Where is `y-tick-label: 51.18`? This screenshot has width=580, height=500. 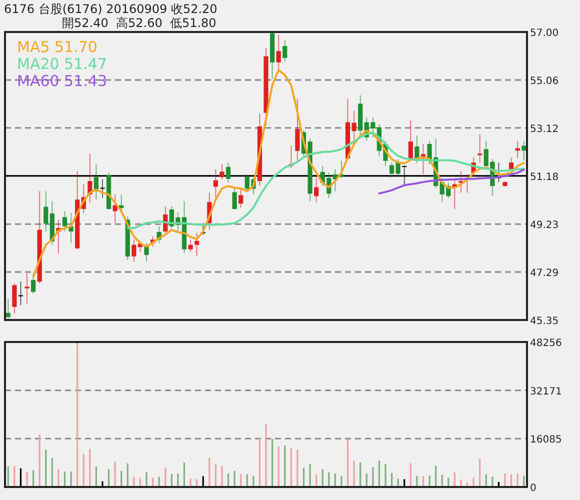
y-tick-label: 51.18 is located at coordinates (544, 177).